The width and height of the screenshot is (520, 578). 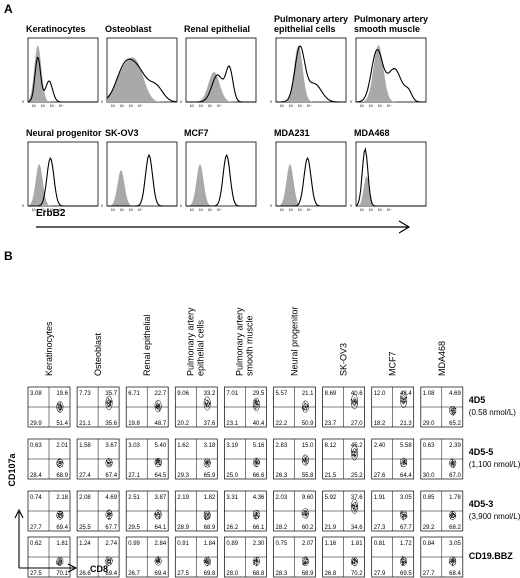 I want to click on dotplot-1-7: 2.40 5.58 27.6 64.4, so click(x=393, y=459).